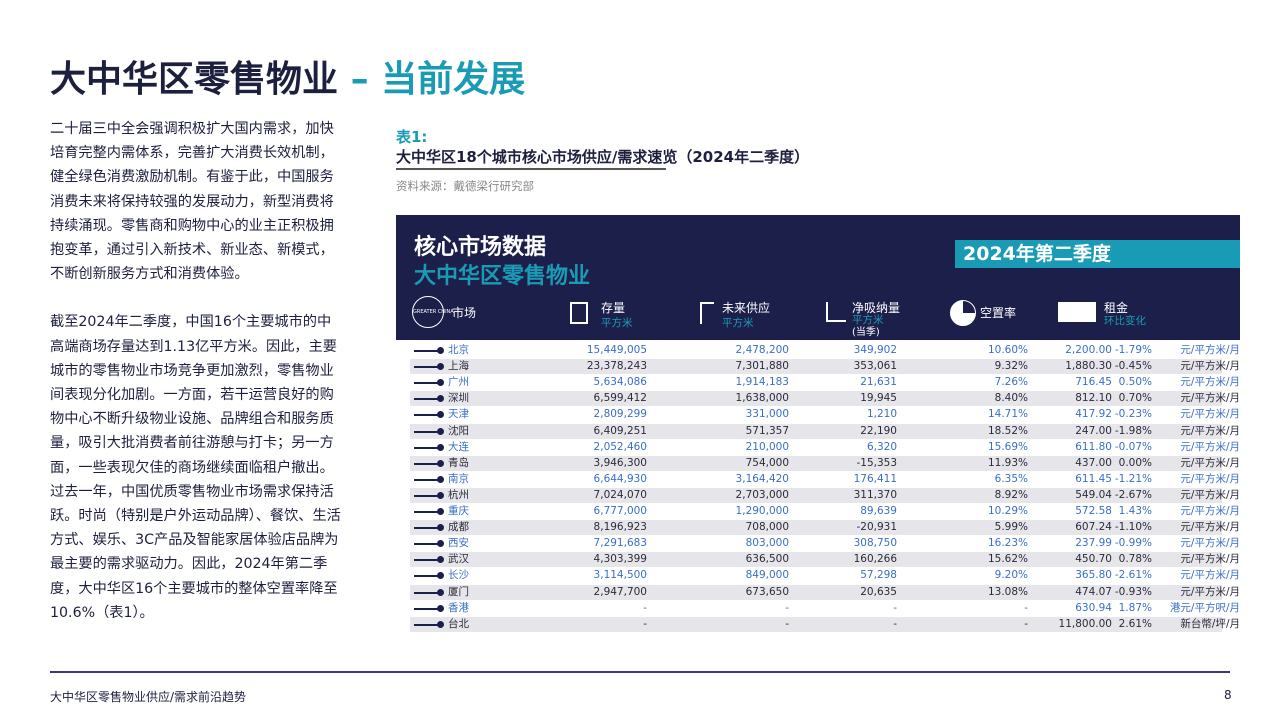 This screenshot has width=1280, height=720. I want to click on cell: 1,638,000, so click(762, 398).